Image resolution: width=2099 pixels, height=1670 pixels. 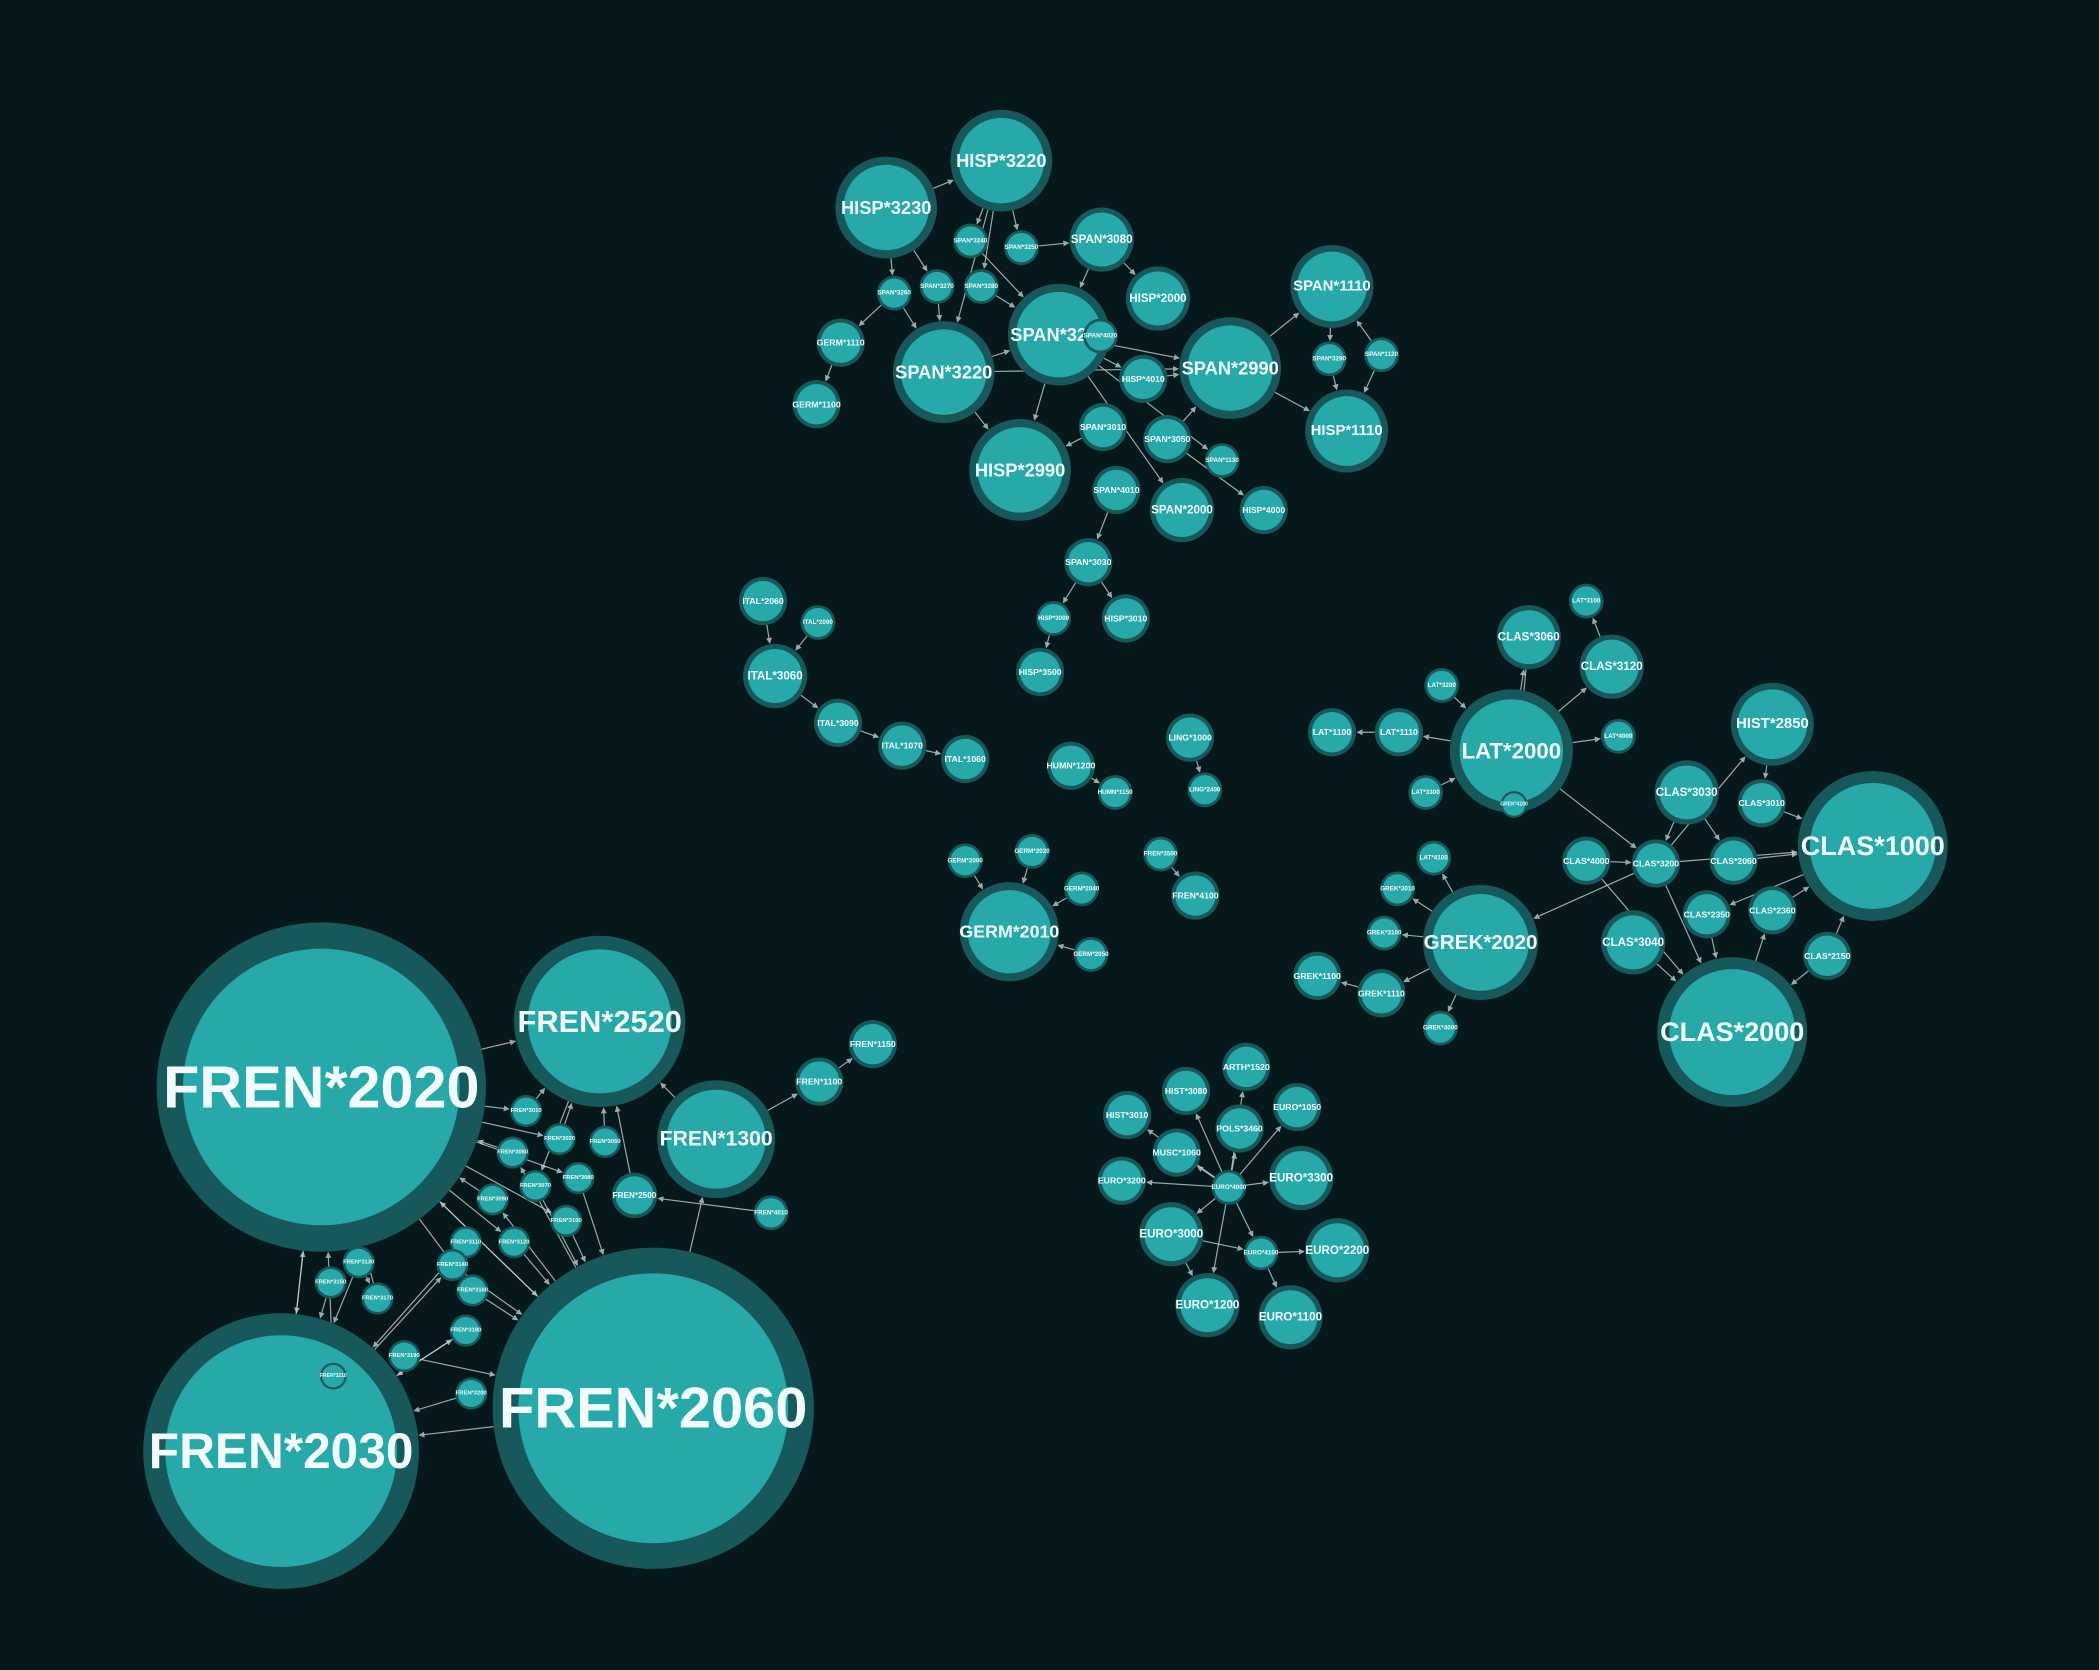 What do you see at coordinates (1167, 439) in the screenshot?
I see `node-span-3050: SPAN*3050` at bounding box center [1167, 439].